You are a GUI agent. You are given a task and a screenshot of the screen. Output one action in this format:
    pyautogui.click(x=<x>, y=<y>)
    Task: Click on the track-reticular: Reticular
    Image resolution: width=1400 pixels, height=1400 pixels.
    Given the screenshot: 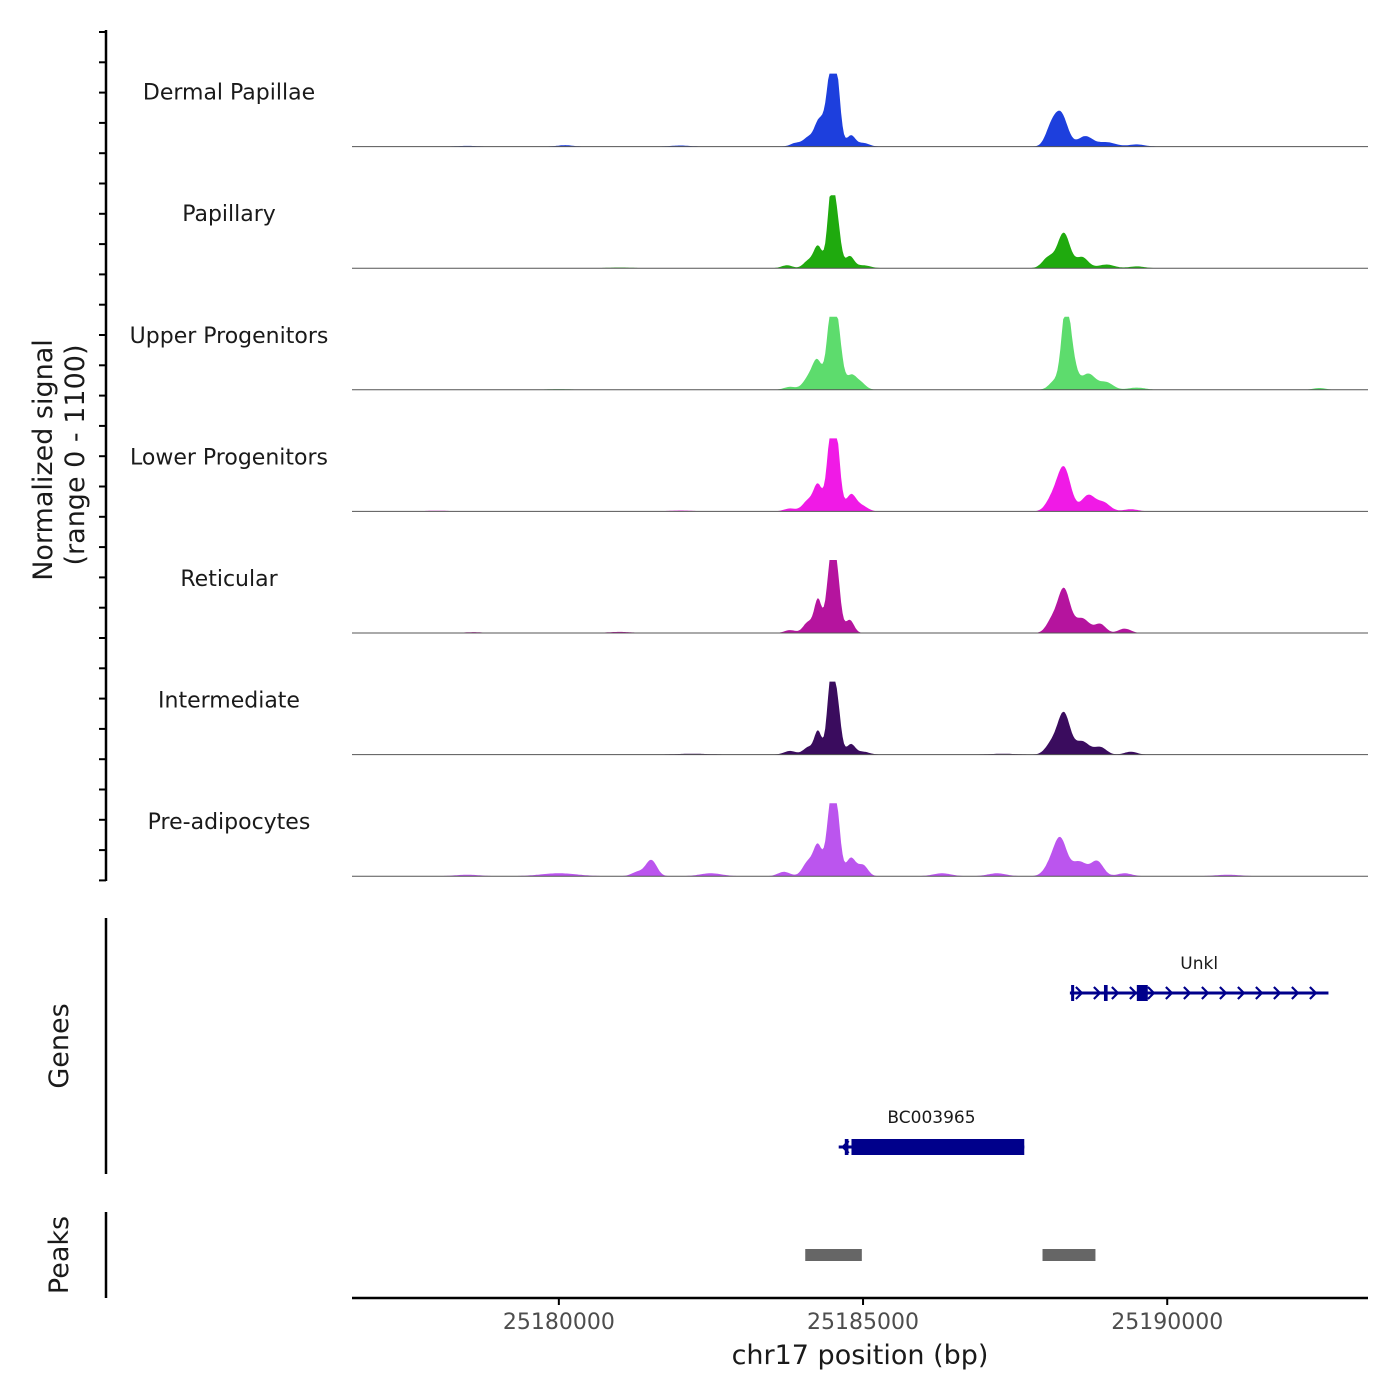 What is the action you would take?
    pyautogui.click(x=774, y=597)
    